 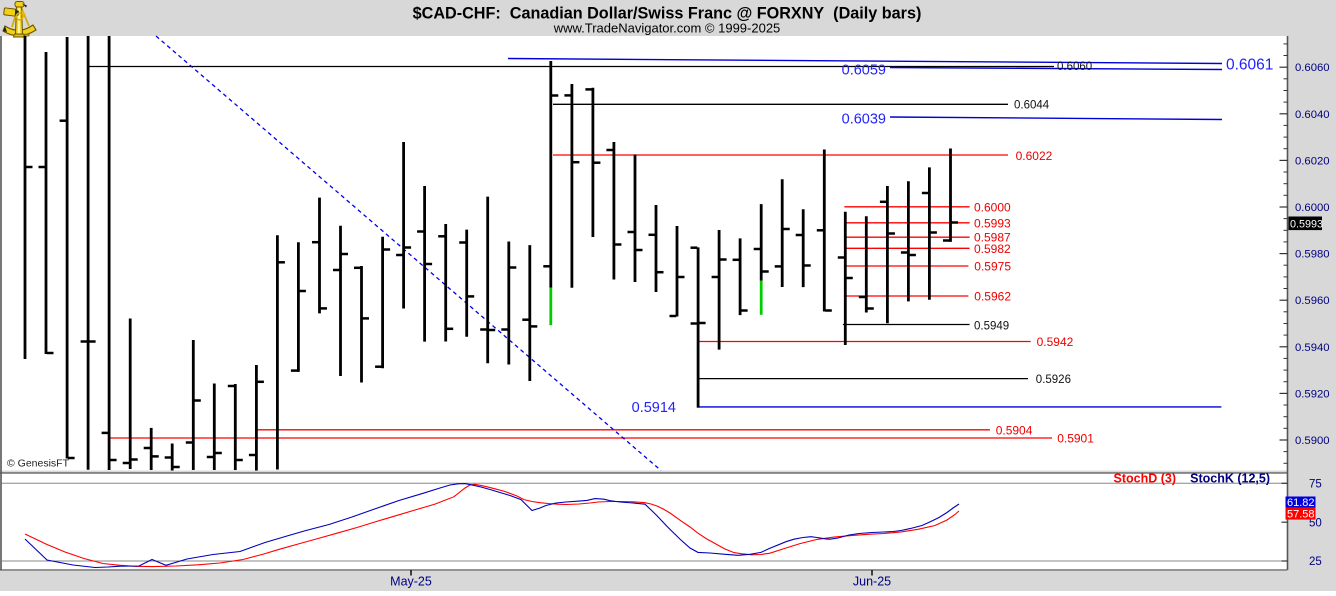 I want to click on svg-text: 0.5926, so click(x=1053, y=380).